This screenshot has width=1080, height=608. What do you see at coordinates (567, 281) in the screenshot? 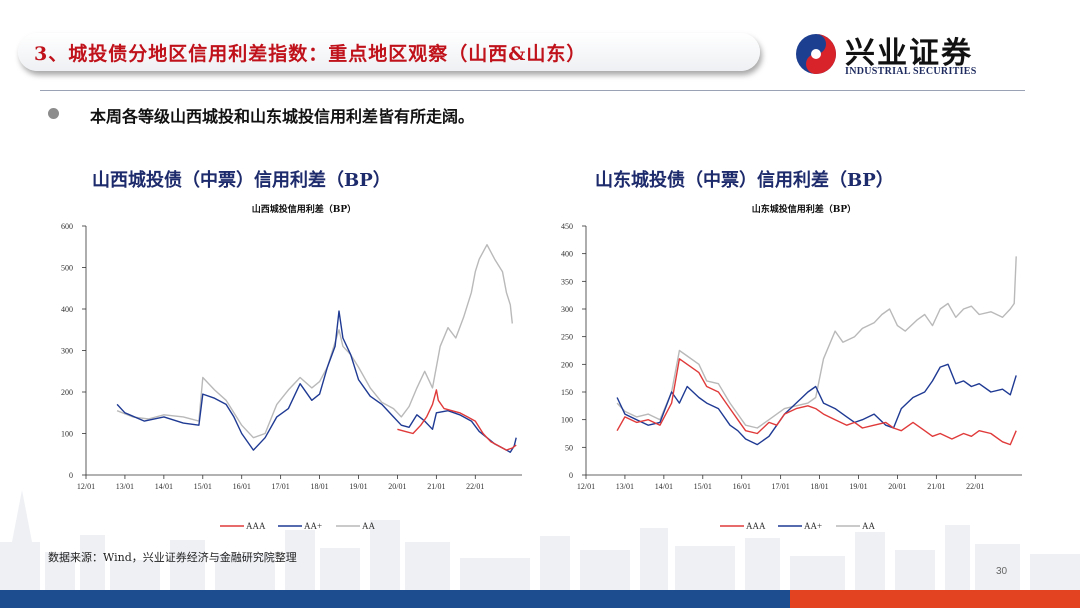
I see `y-tick-label: 350` at bounding box center [567, 281].